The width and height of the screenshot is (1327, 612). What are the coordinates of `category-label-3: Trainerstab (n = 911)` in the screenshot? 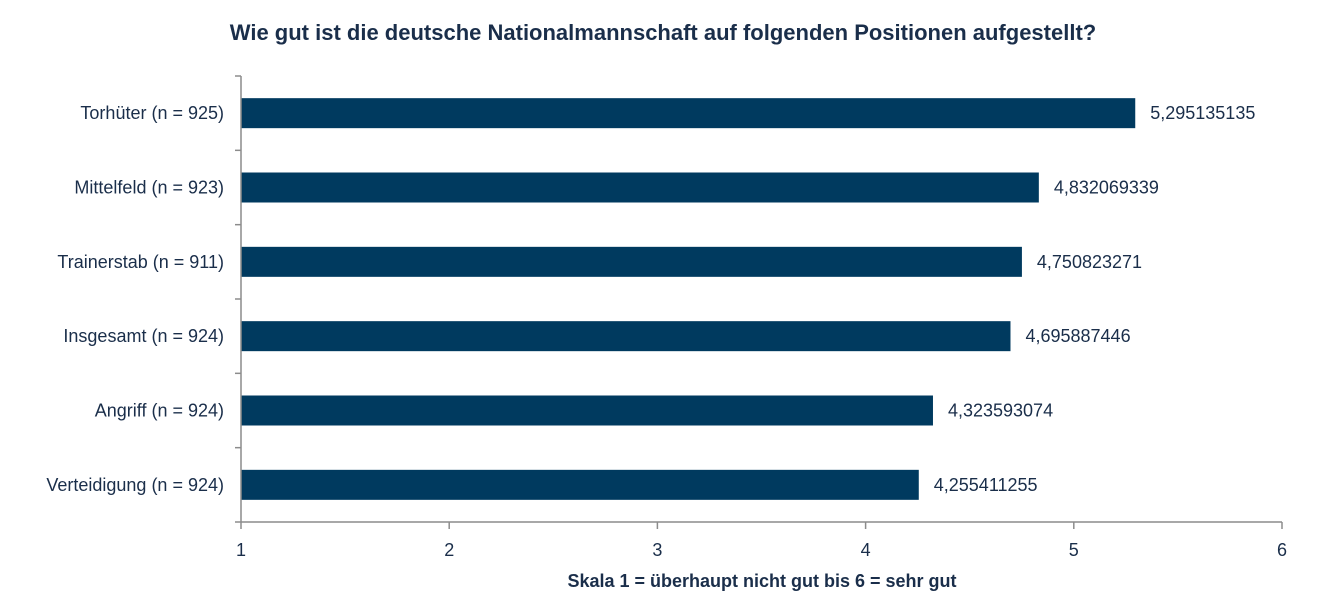 It's located at (140, 262).